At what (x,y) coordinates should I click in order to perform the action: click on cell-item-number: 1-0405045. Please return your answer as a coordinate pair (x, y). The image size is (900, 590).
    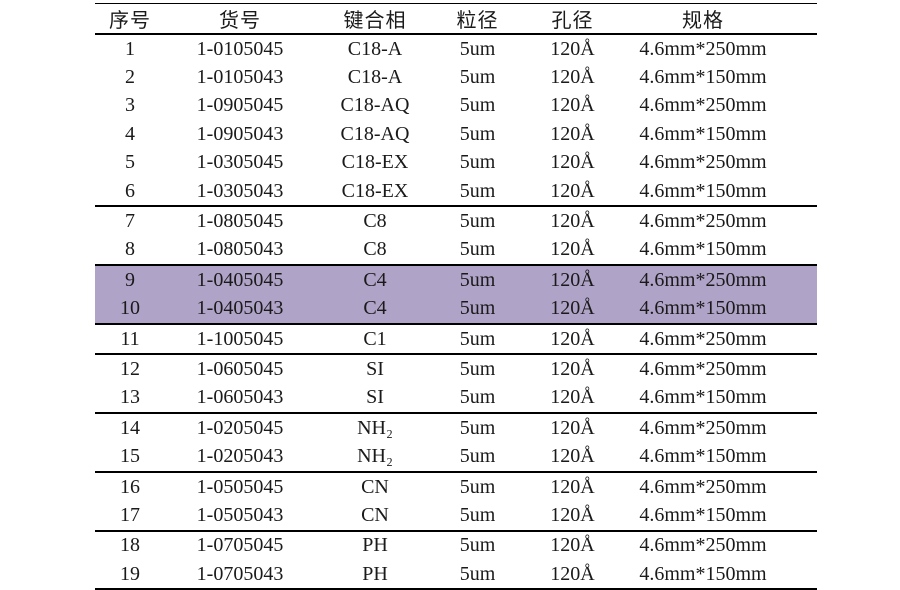
    Looking at the image, I should click on (240, 280).